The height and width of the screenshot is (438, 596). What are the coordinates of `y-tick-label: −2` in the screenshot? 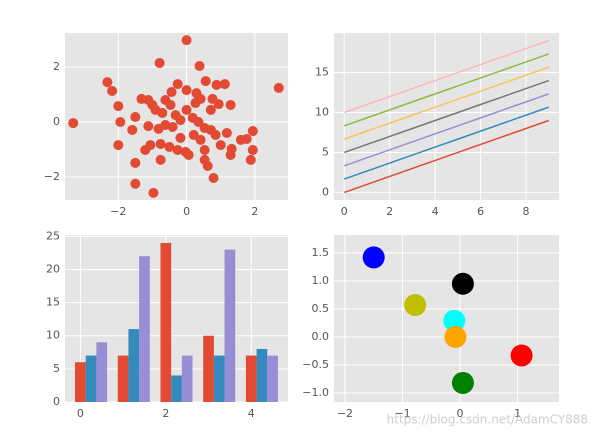 It's located at (52, 176).